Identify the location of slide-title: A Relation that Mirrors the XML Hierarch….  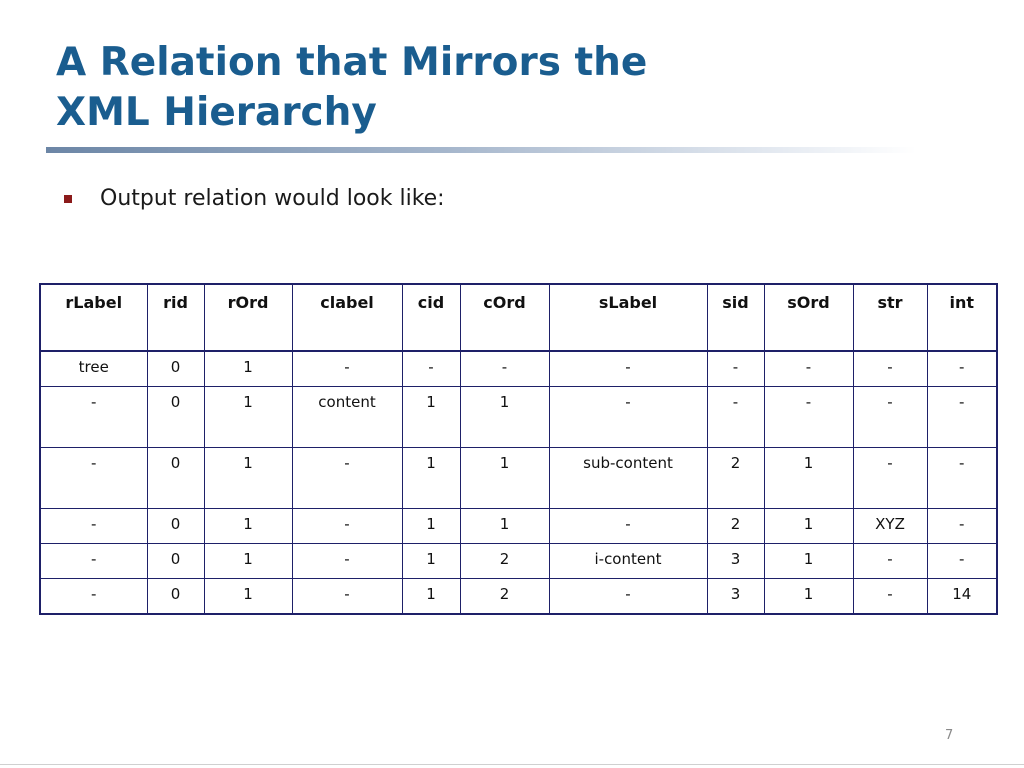
(351, 88).